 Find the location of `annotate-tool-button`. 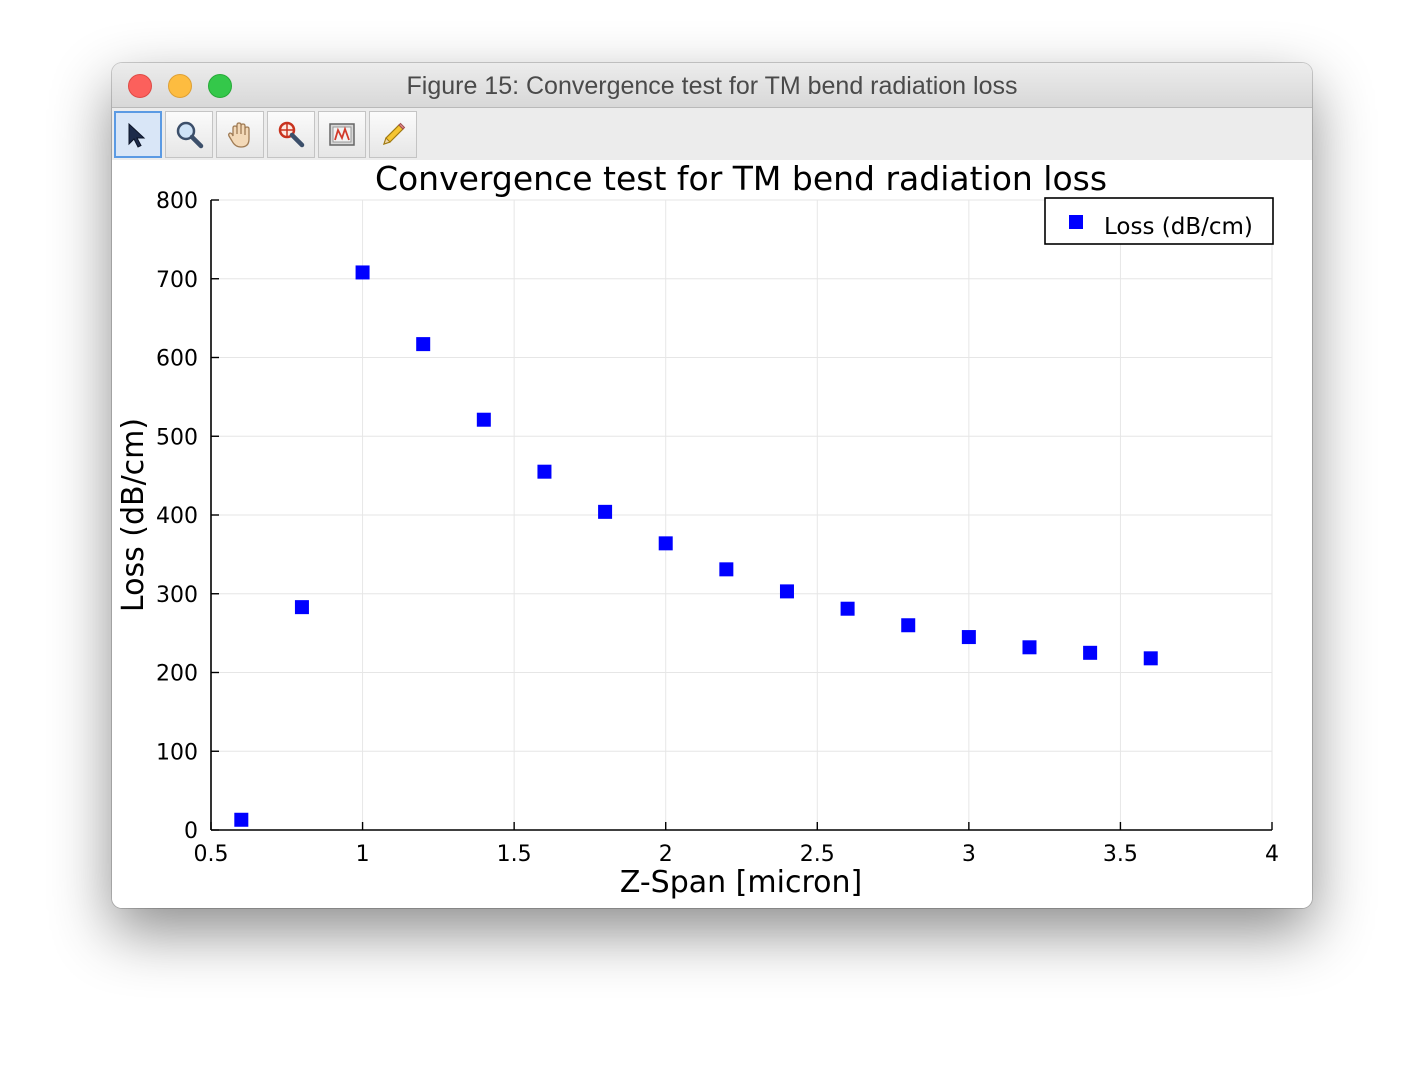

annotate-tool-button is located at coordinates (393, 134).